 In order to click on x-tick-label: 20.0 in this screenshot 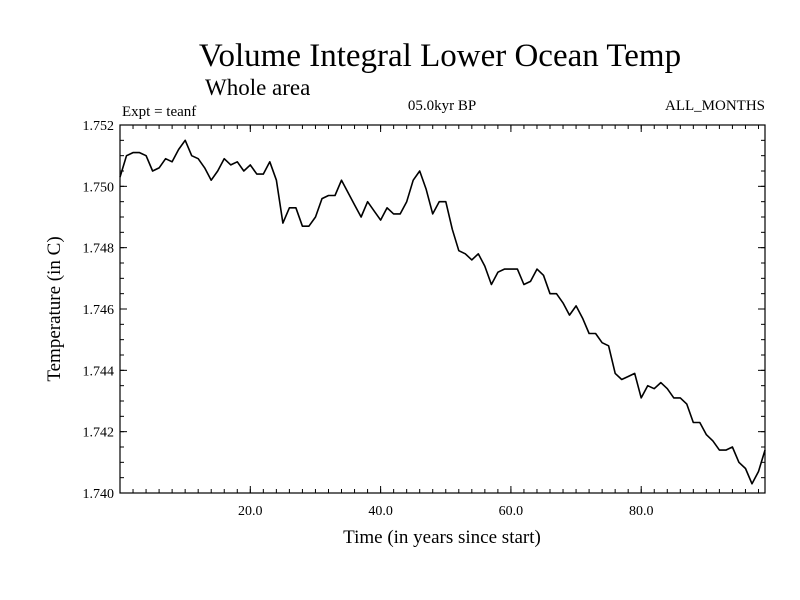, I will do `click(250, 511)`.